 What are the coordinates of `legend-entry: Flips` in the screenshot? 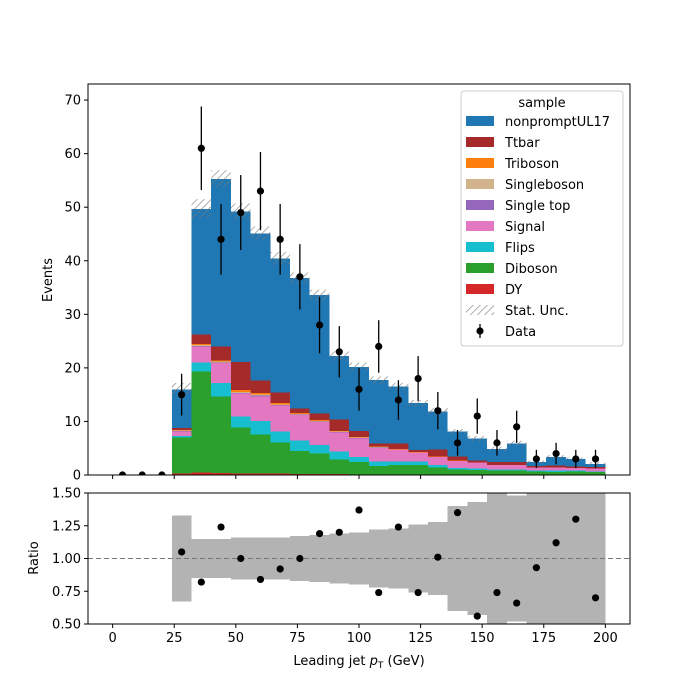 It's located at (520, 248).